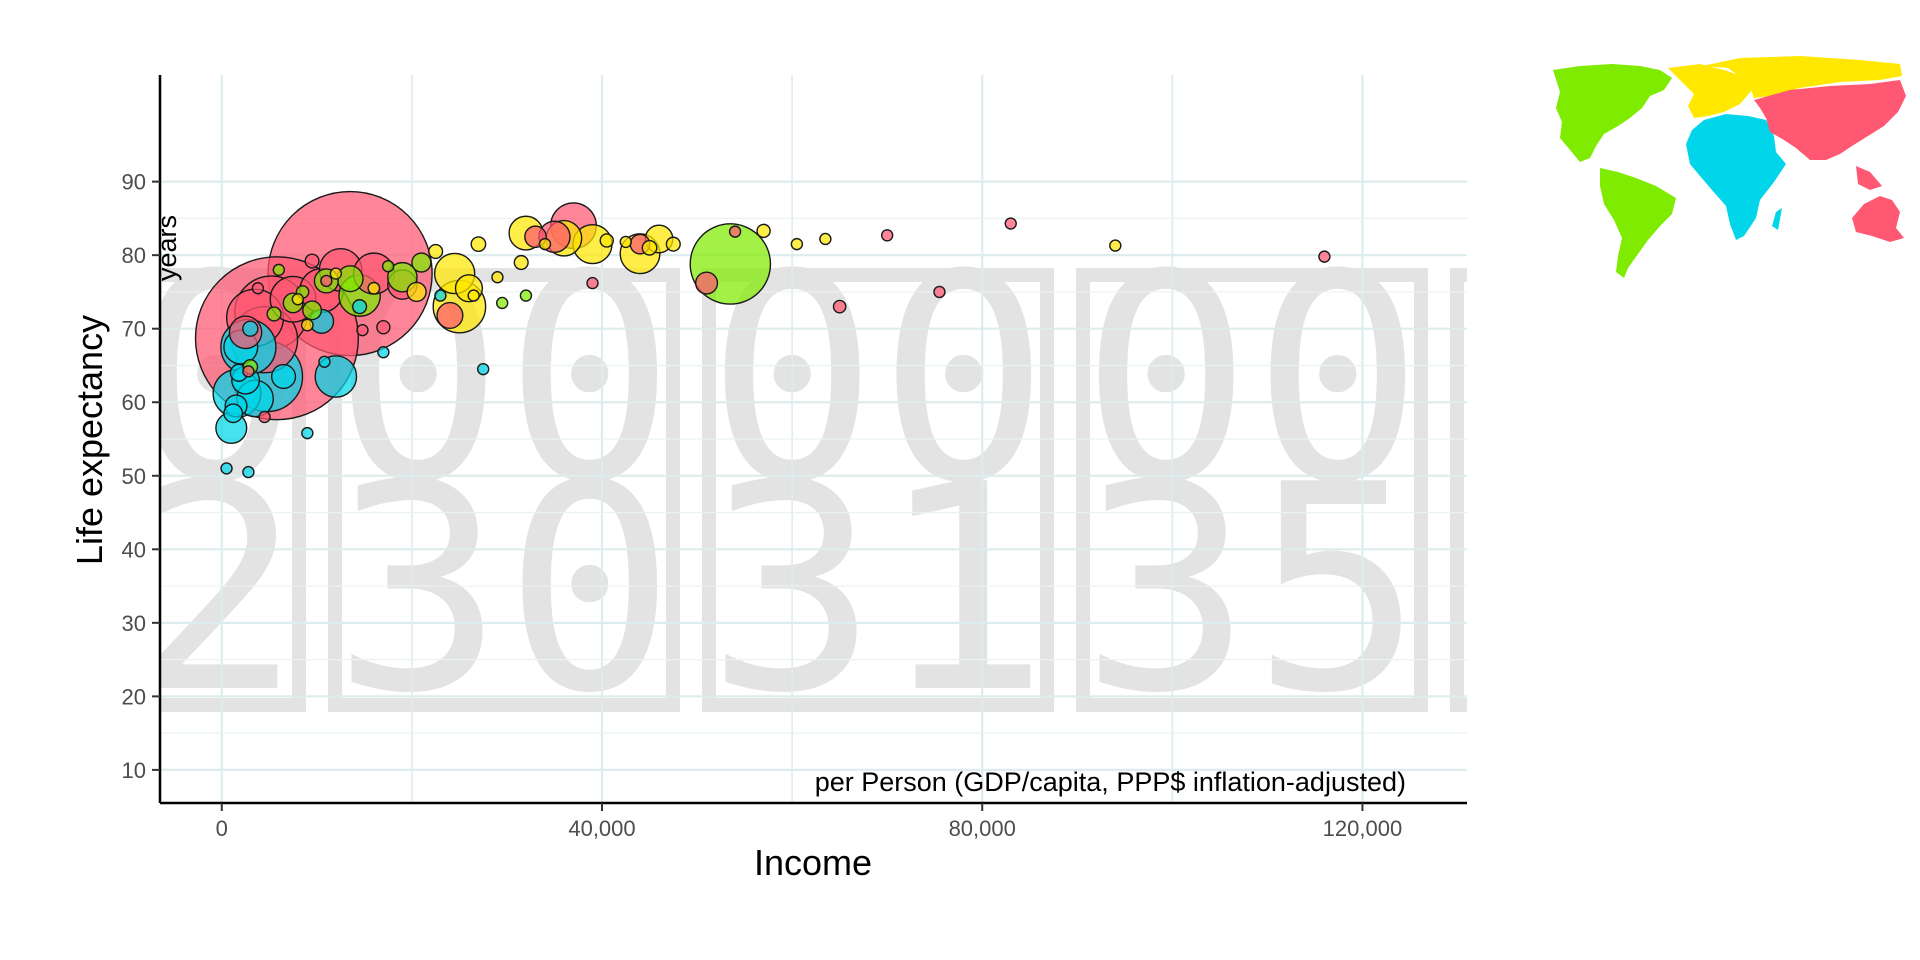 The image size is (1920, 960). What do you see at coordinates (813, 862) in the screenshot?
I see `x-axis-title: Income` at bounding box center [813, 862].